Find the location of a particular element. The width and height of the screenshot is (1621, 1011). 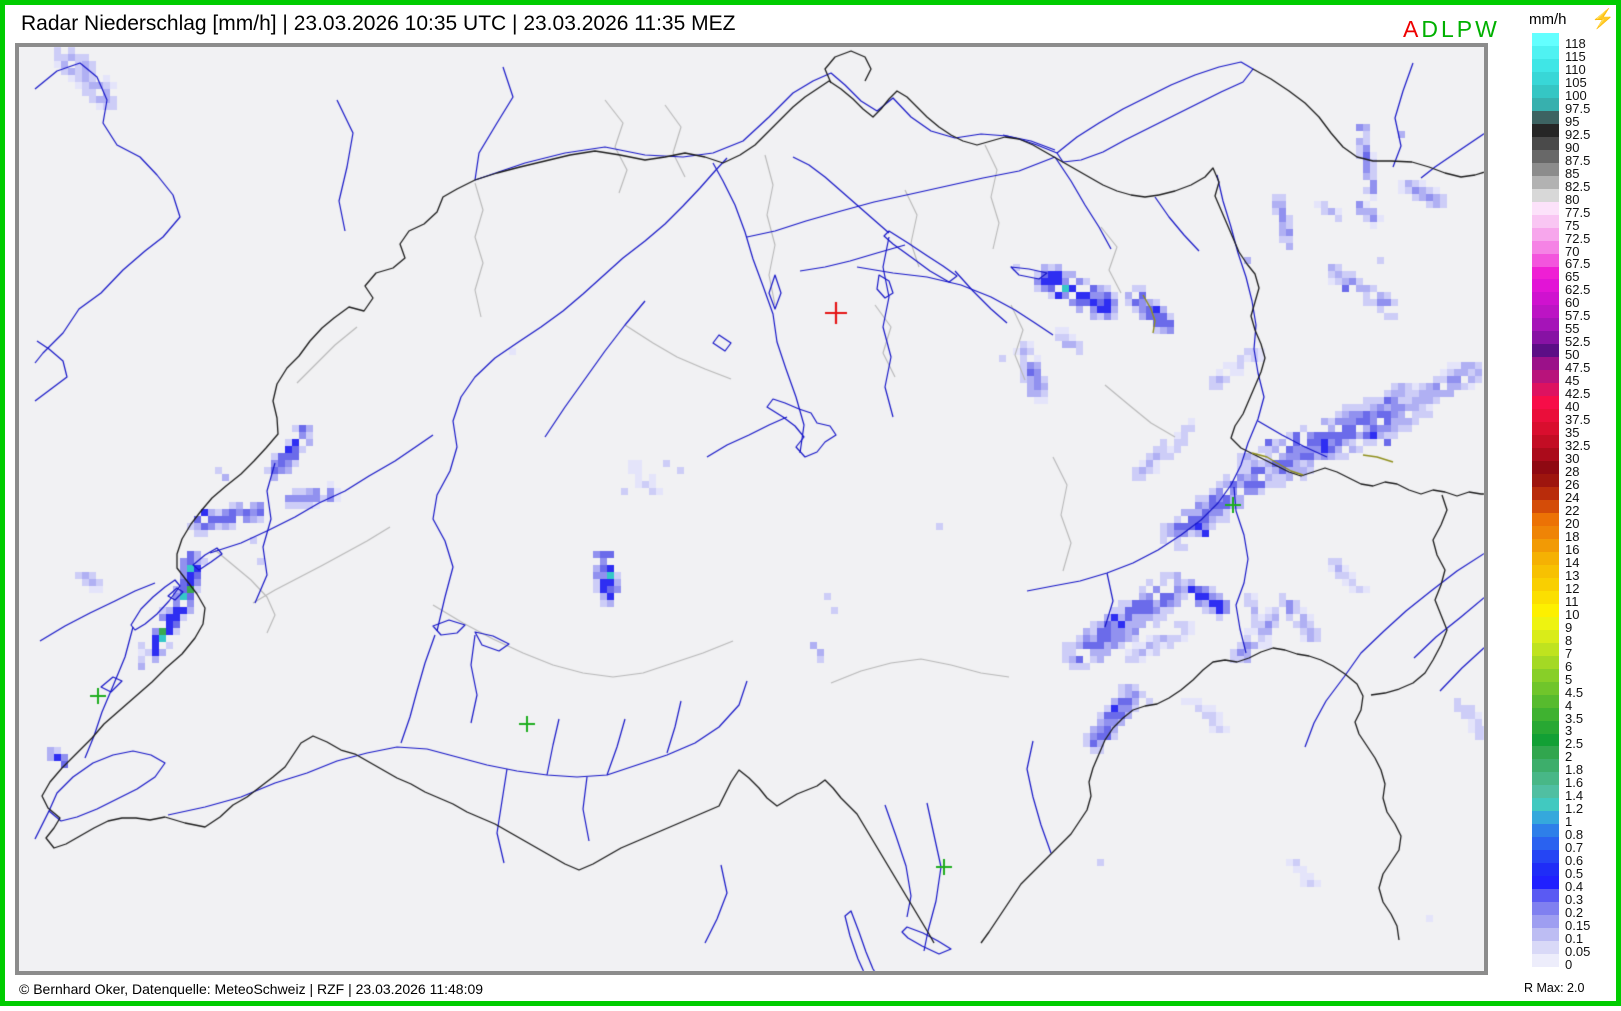

legend-value: 42.5 is located at coordinates (1578, 394).